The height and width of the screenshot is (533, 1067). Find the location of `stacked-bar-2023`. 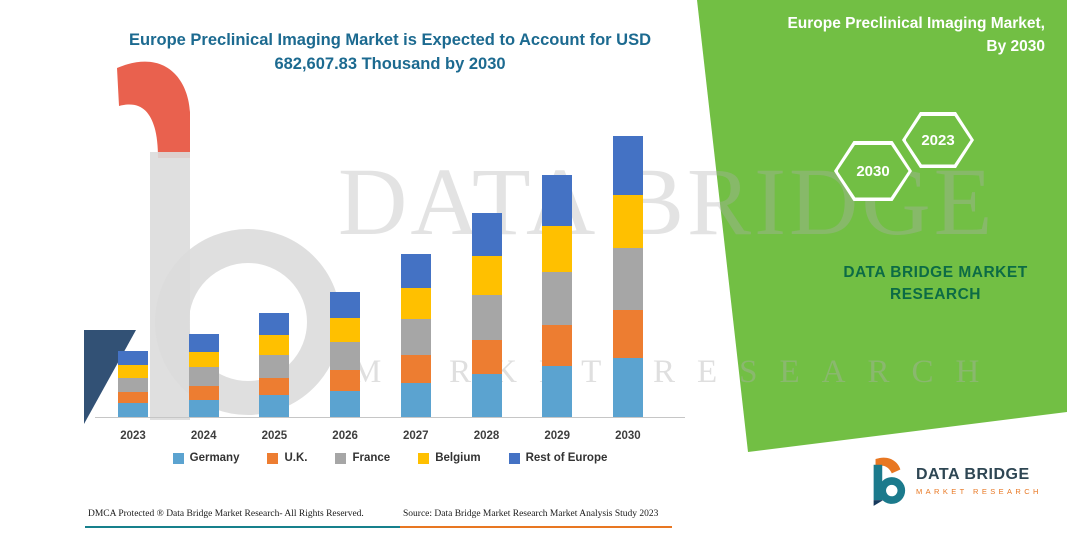

stacked-bar-2023 is located at coordinates (133, 384).